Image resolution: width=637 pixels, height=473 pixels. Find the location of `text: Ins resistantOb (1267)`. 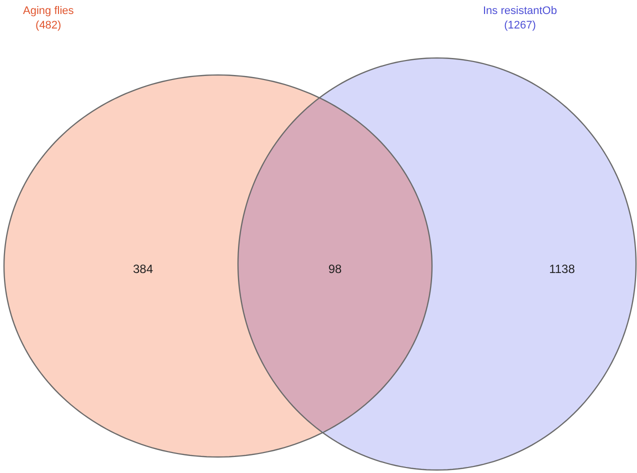

text: Ins resistantOb (1267) is located at coordinates (520, 18).